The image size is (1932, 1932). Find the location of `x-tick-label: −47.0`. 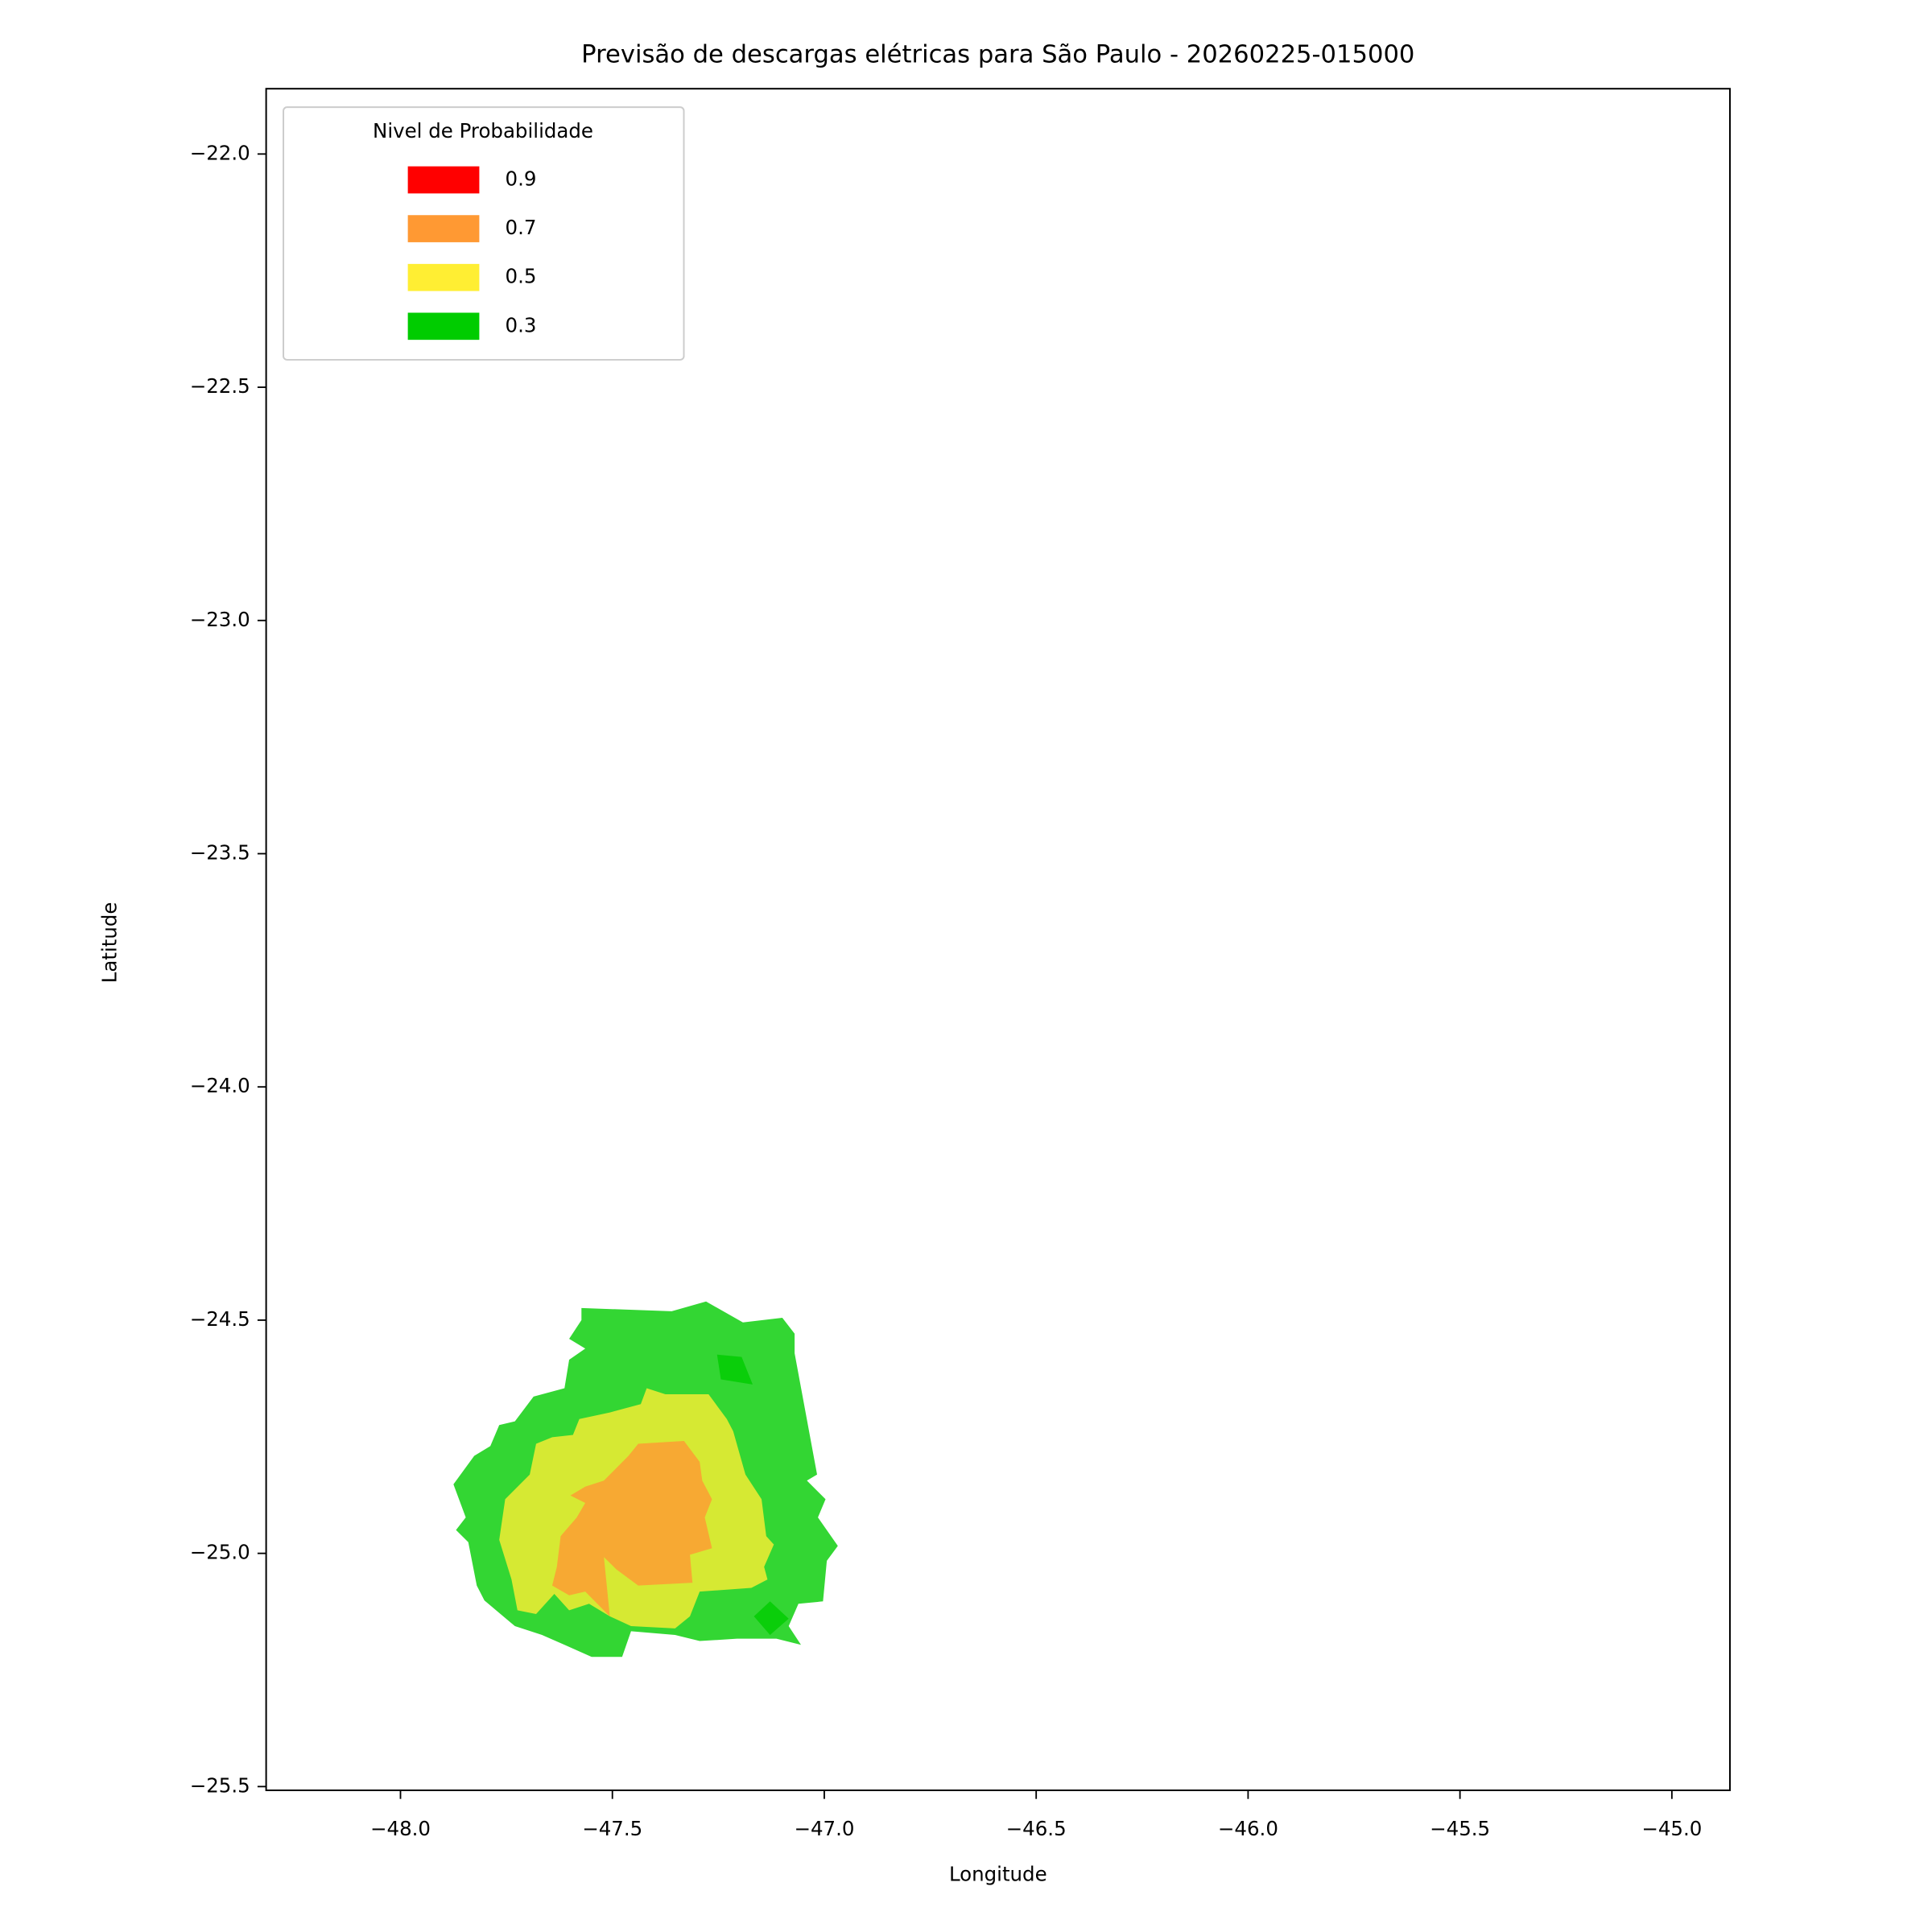

x-tick-label: −47.0 is located at coordinates (824, 1828).